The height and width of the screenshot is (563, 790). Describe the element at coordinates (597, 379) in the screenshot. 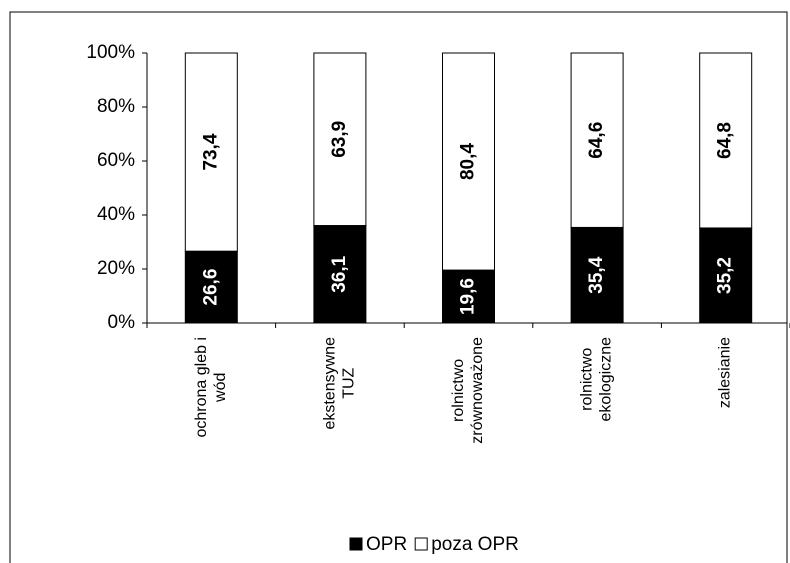

I see `x-tick-label: rolnictwo ekologiczne` at that location.